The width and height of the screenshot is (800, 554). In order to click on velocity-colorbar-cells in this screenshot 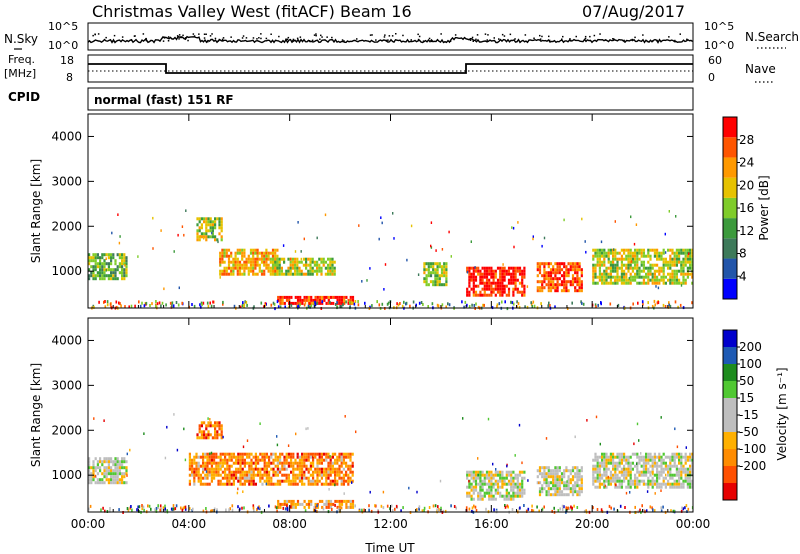, I will do `click(730, 415)`.